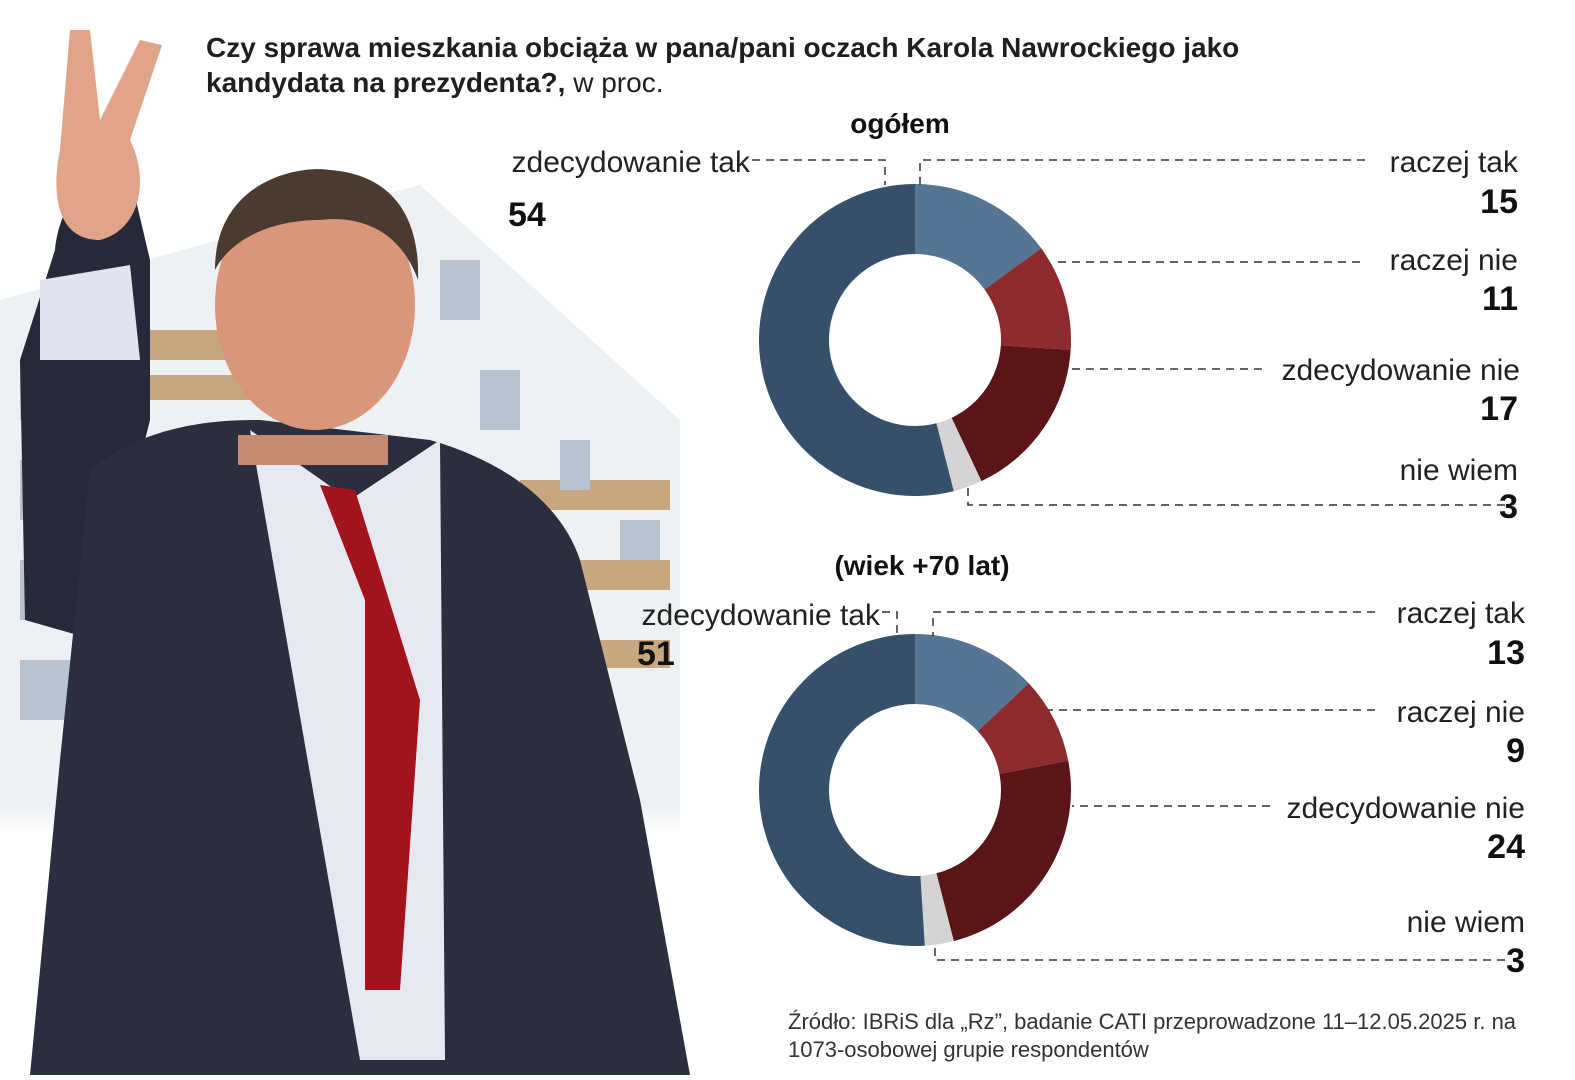 The height and width of the screenshot is (1080, 1575). What do you see at coordinates (1499, 409) in the screenshot?
I see `value-label: 17` at bounding box center [1499, 409].